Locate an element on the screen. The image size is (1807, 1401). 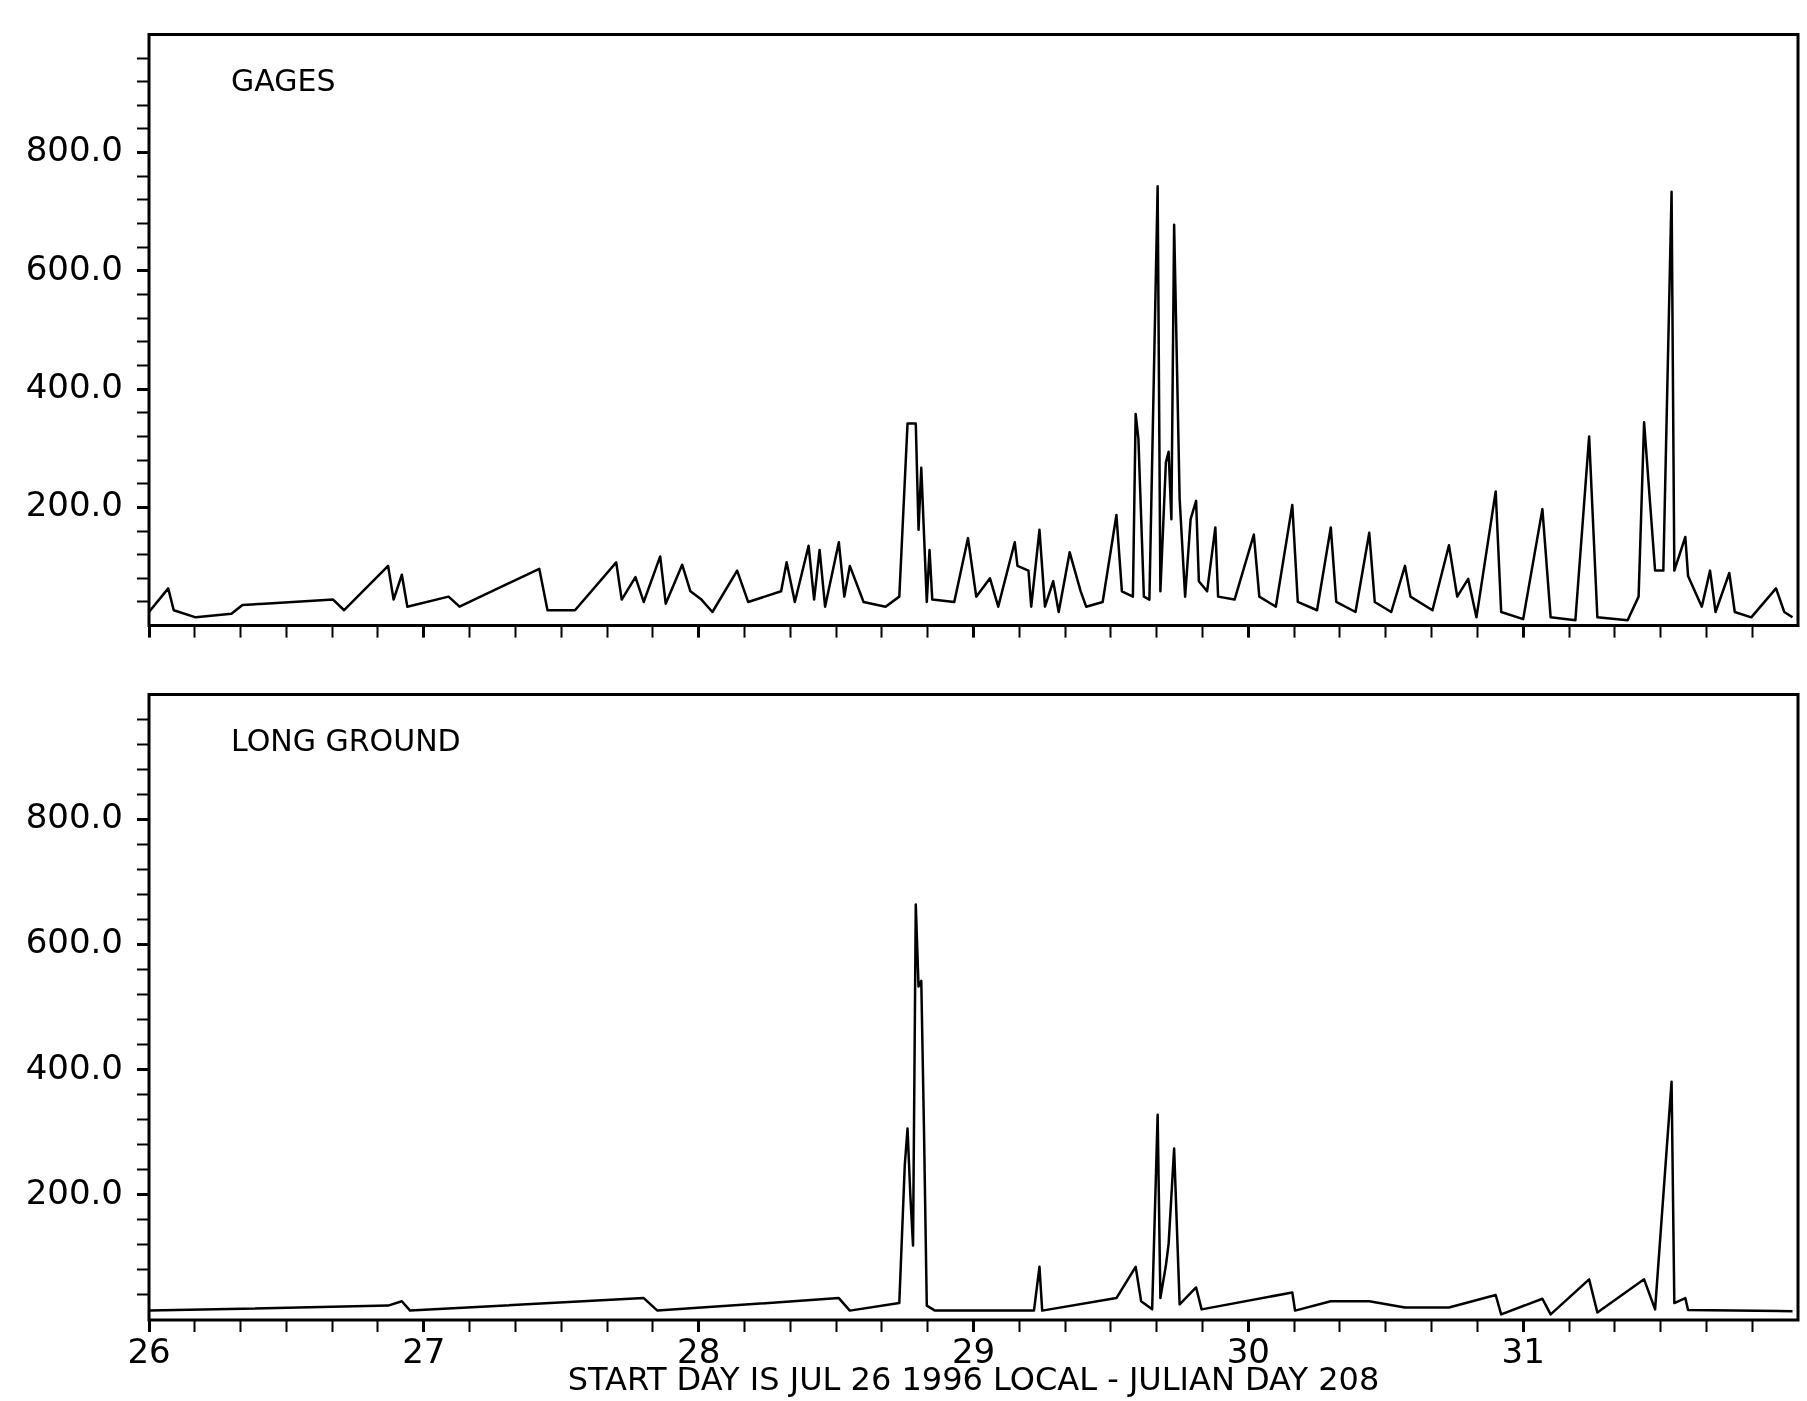
text: GAGES is located at coordinates (283, 81).